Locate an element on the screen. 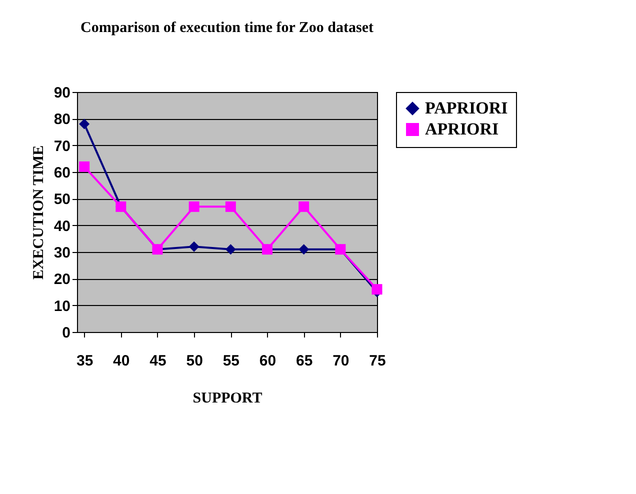 This screenshot has height=494, width=636. y-axis-title: EXECUTION TIME is located at coordinates (38, 212).